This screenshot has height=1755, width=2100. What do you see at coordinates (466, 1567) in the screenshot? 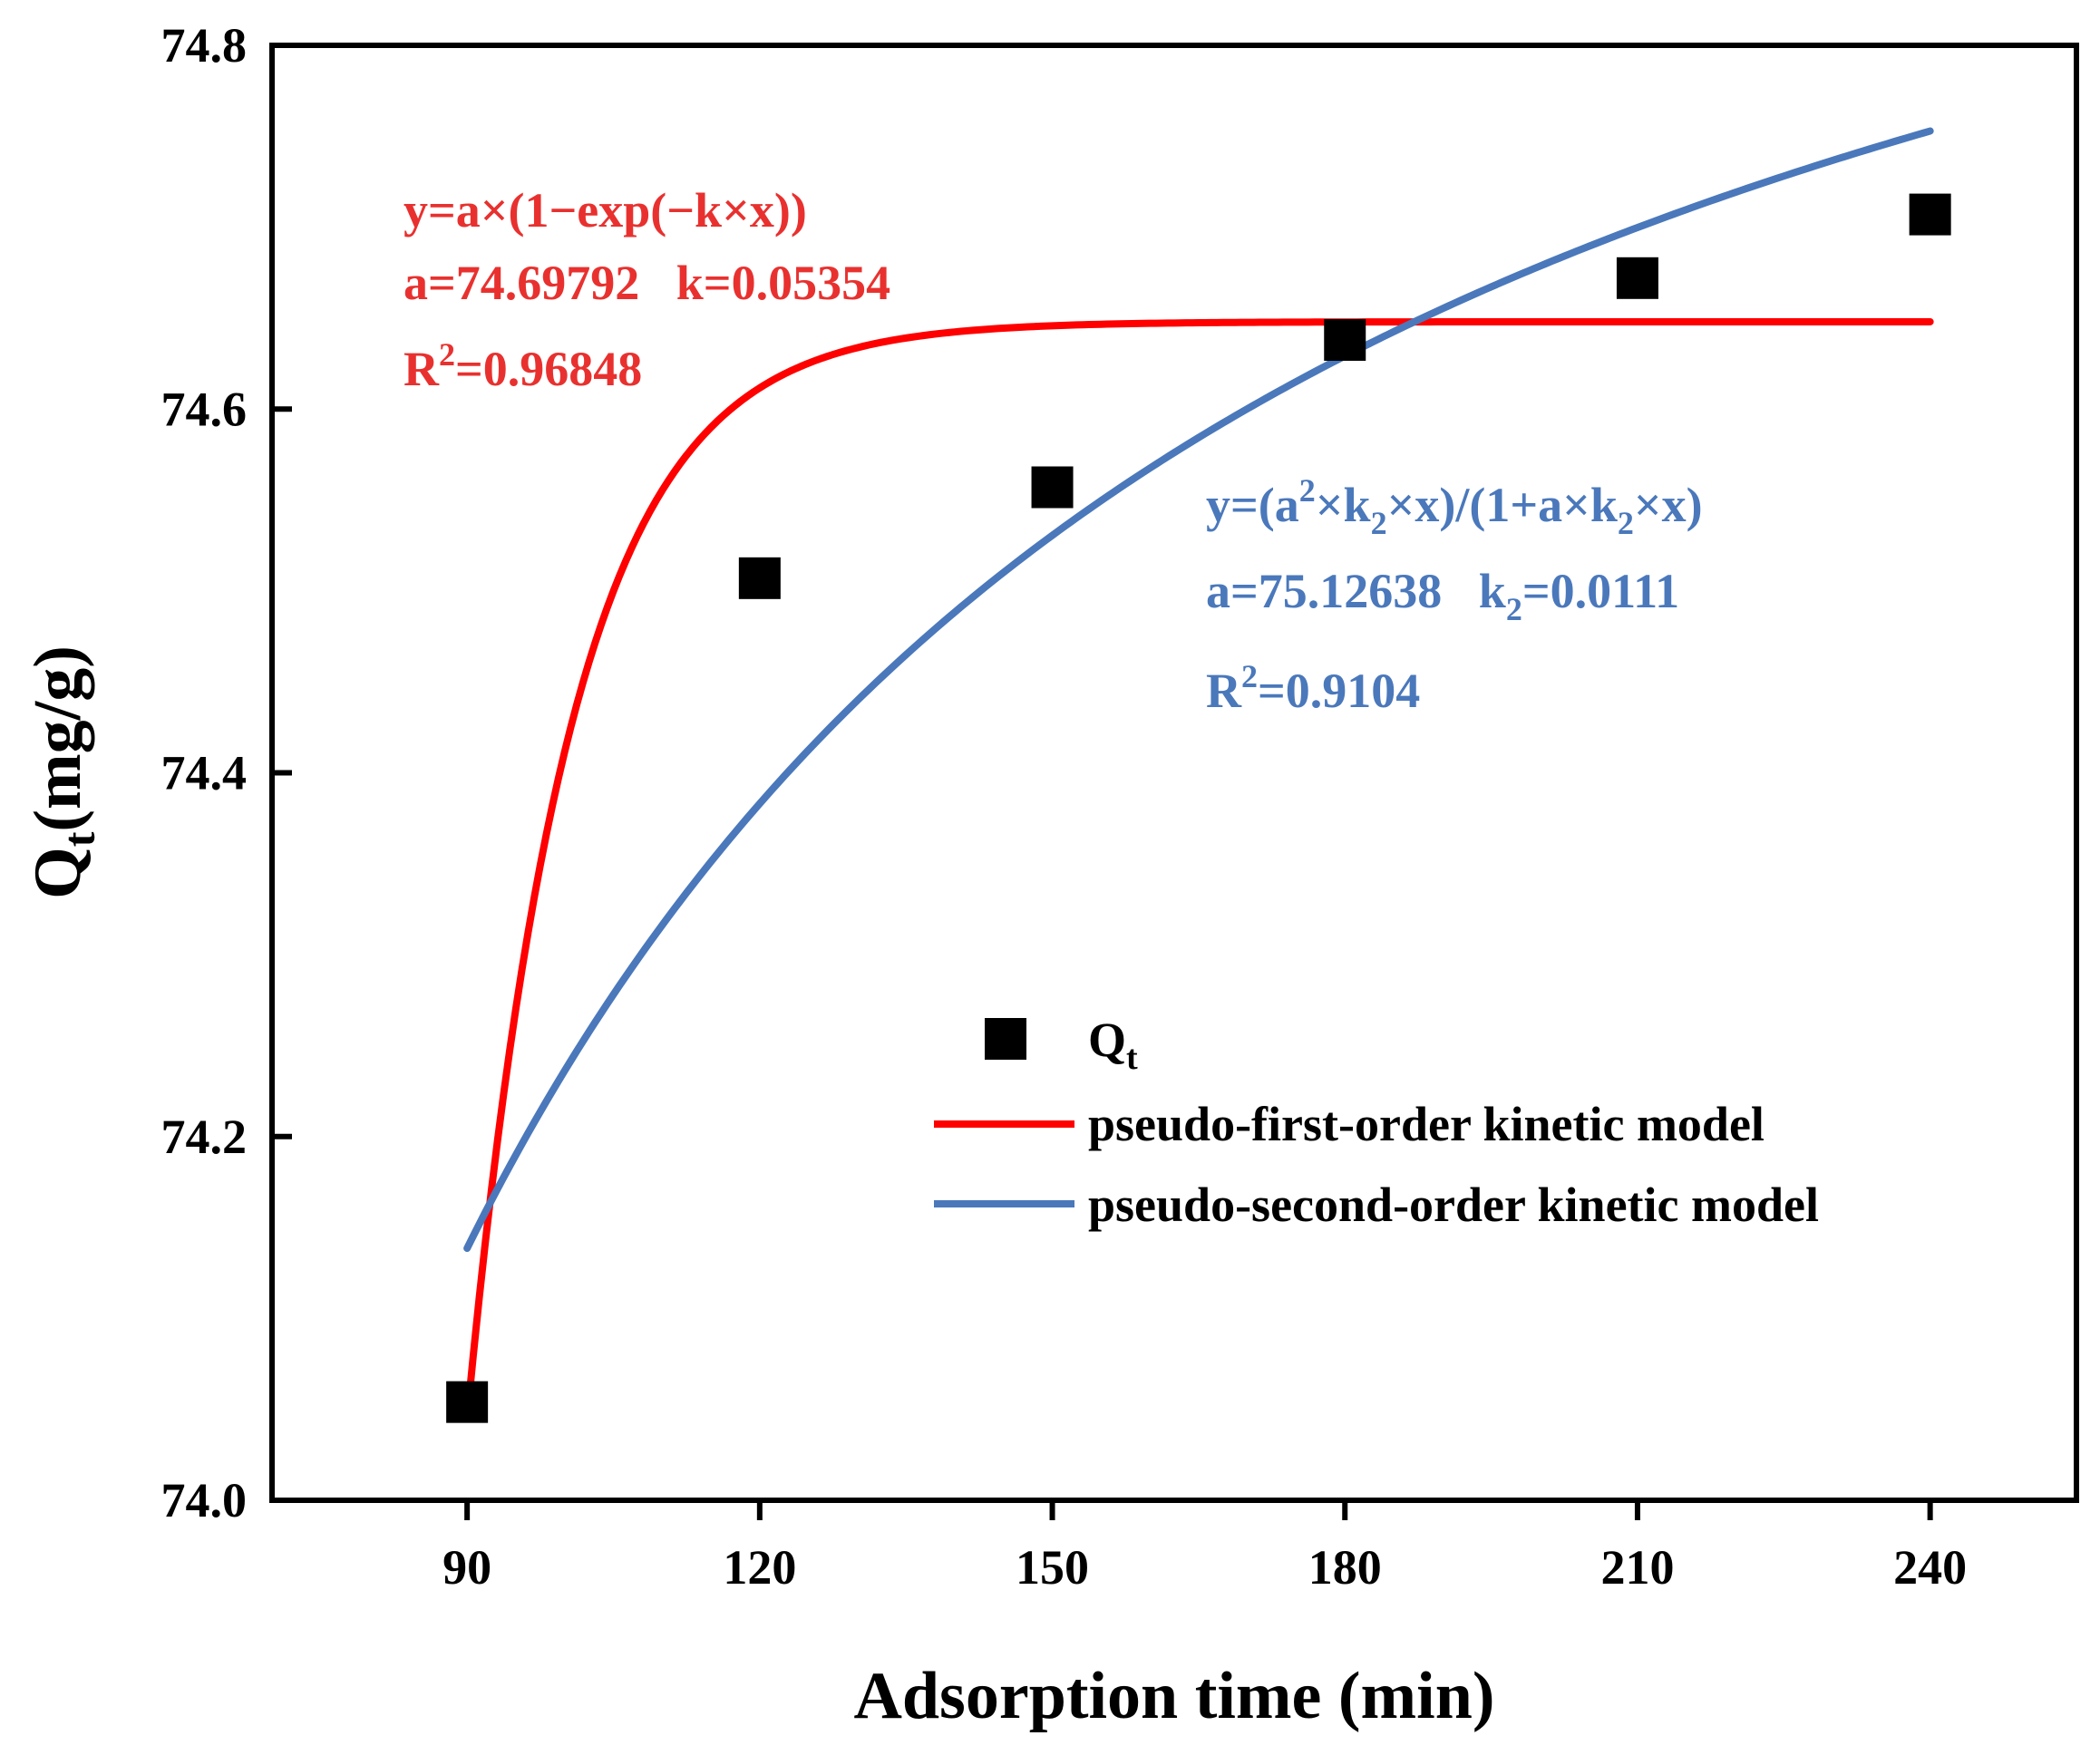
I see `x-tick-label: 90` at bounding box center [466, 1567].